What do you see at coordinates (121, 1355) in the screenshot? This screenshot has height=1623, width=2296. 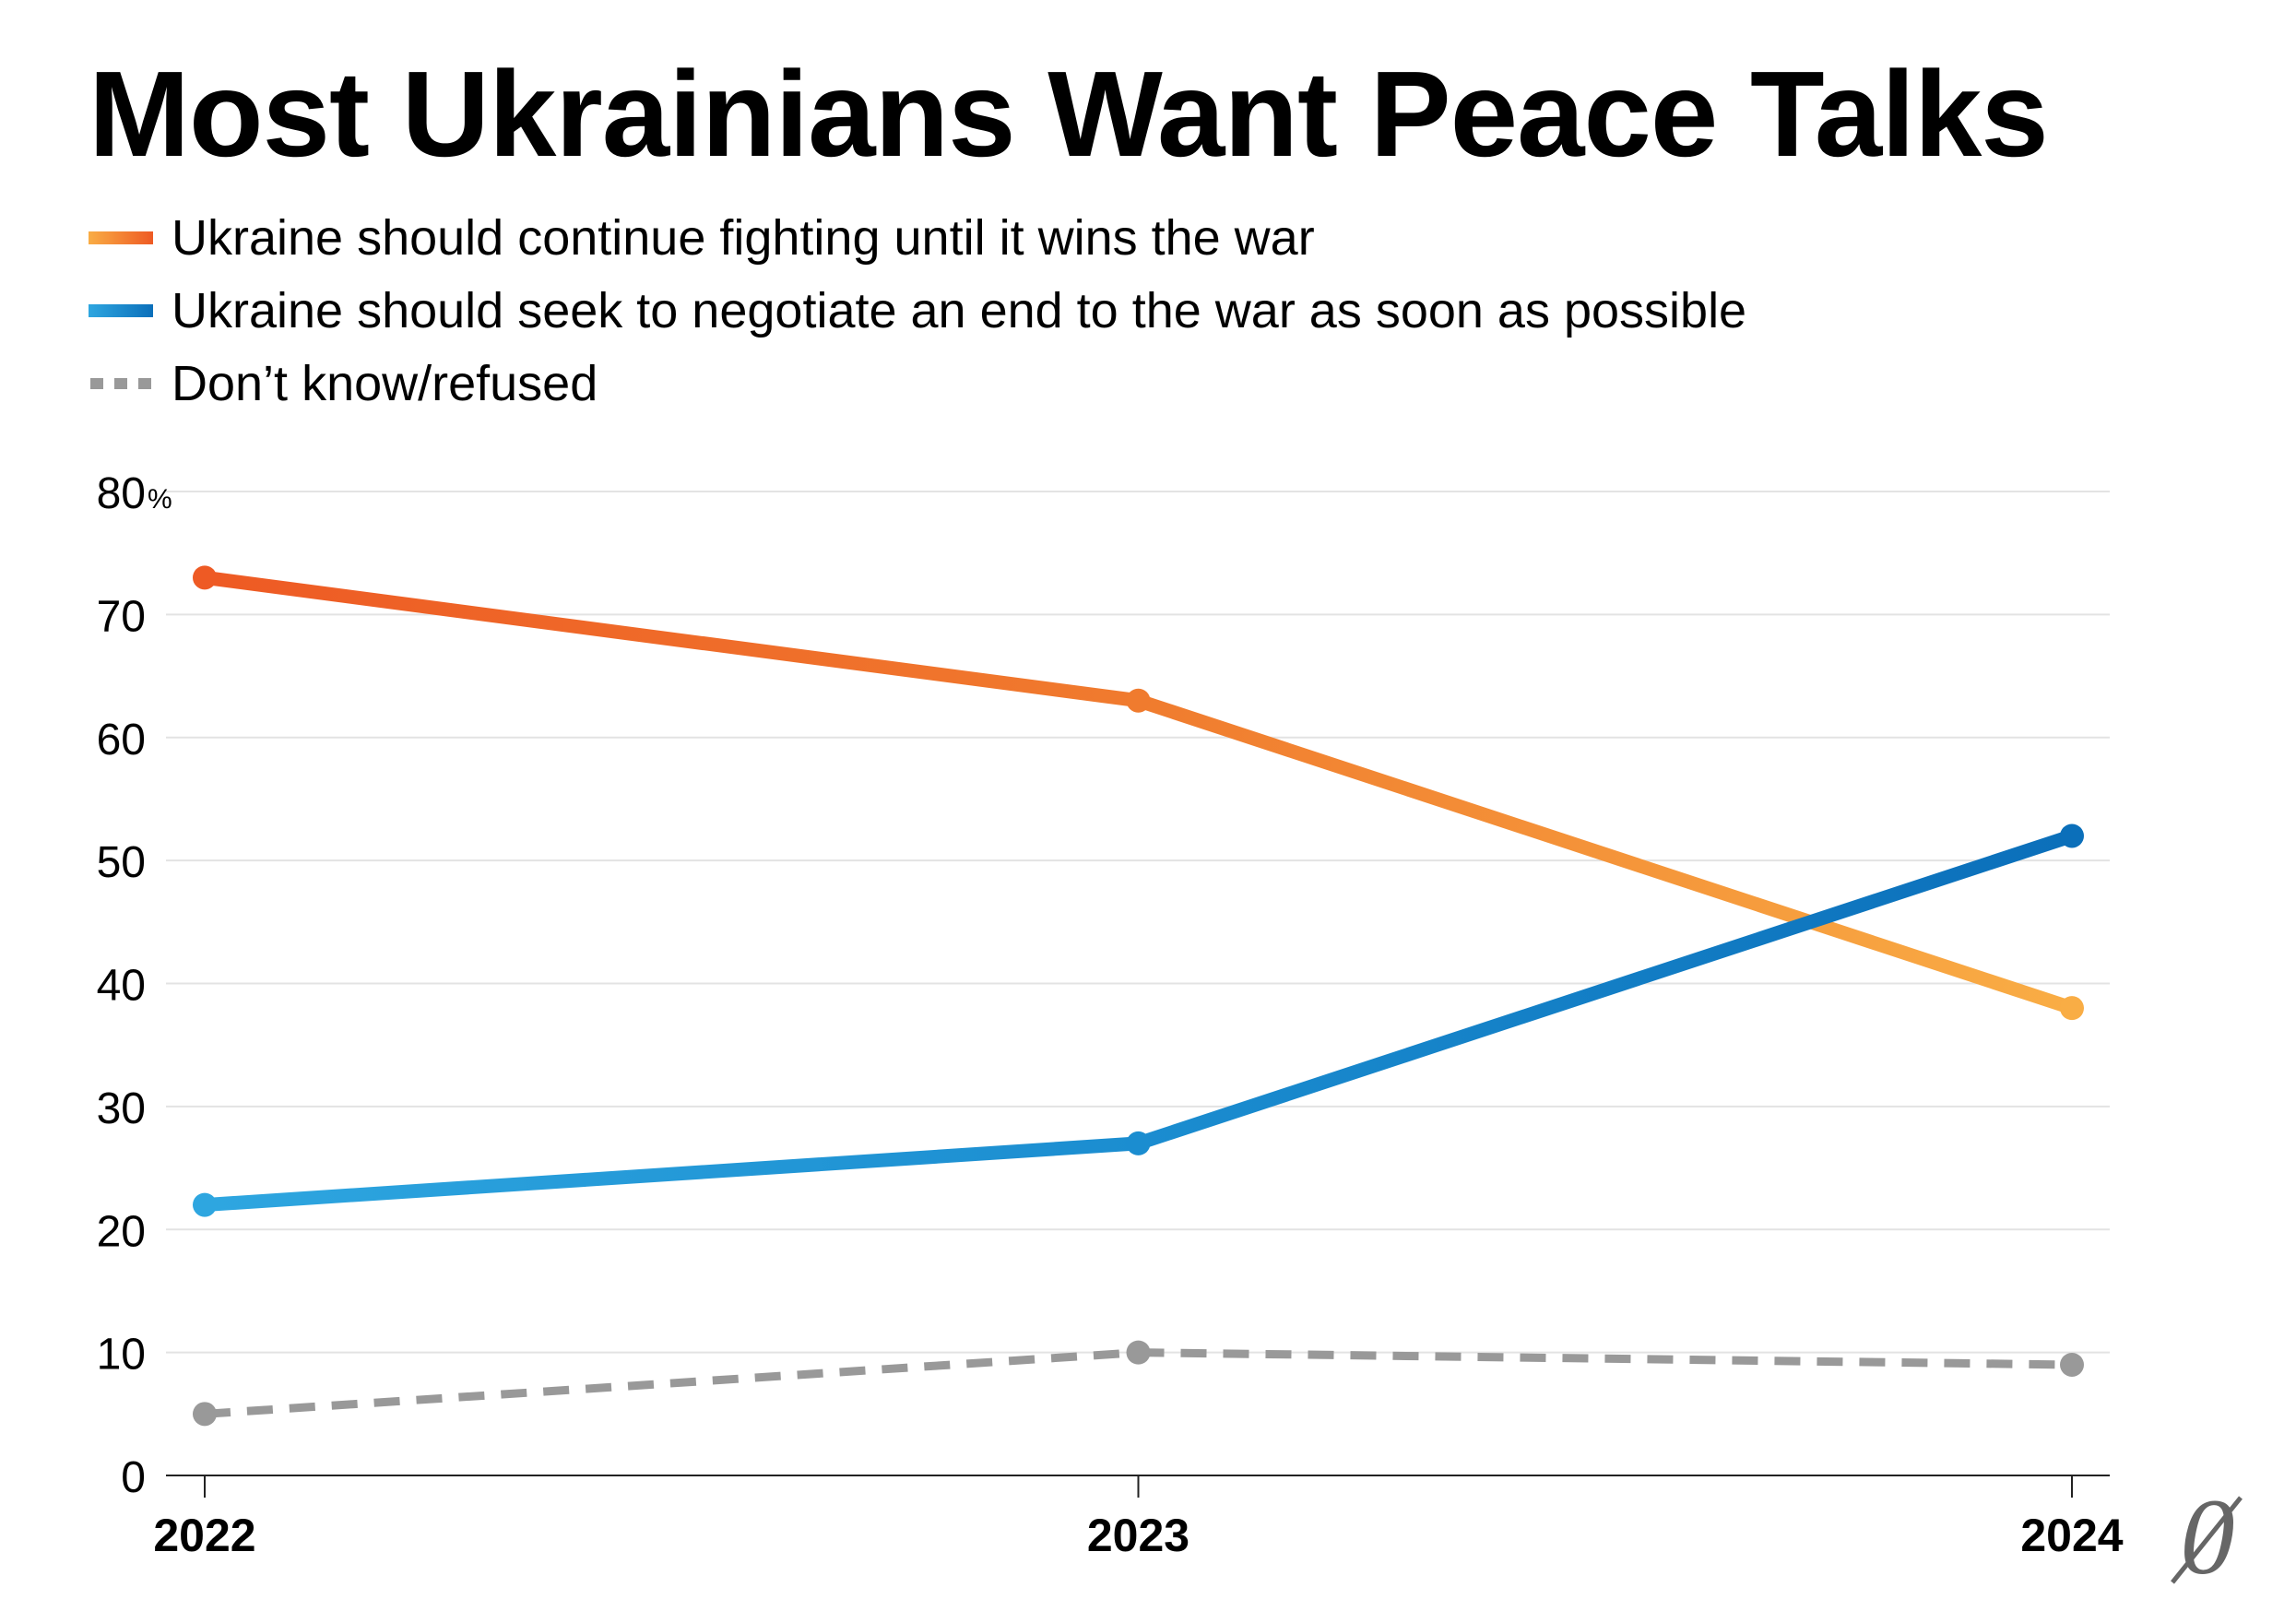 I see `y-tick-label: 10` at bounding box center [121, 1355].